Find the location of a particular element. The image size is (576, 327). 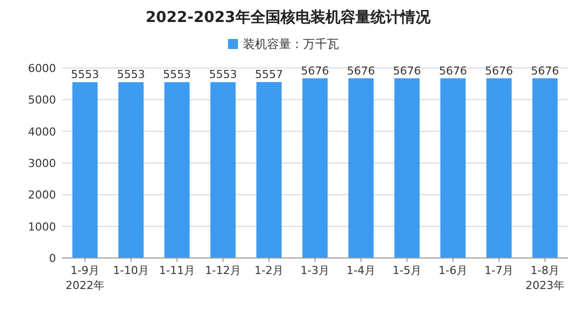

x-tick-label: 1-12月 is located at coordinates (223, 270).